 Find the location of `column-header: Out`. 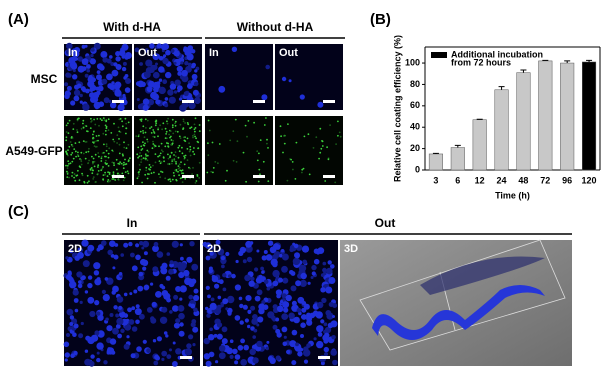

column-header: Out is located at coordinates (385, 223).